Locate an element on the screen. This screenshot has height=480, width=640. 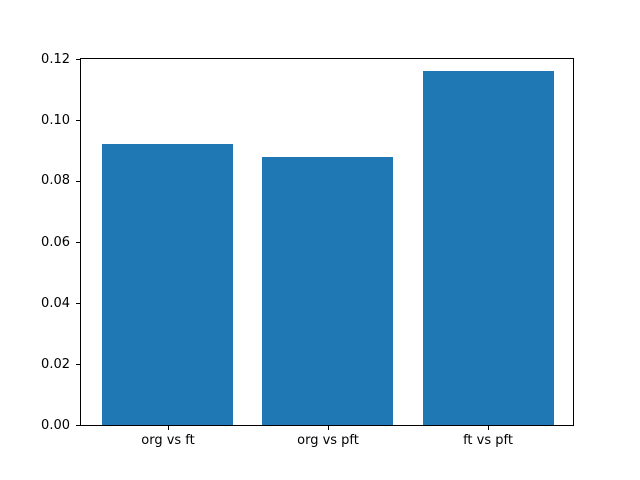
y-tick-label: 0.04 is located at coordinates (55, 303).